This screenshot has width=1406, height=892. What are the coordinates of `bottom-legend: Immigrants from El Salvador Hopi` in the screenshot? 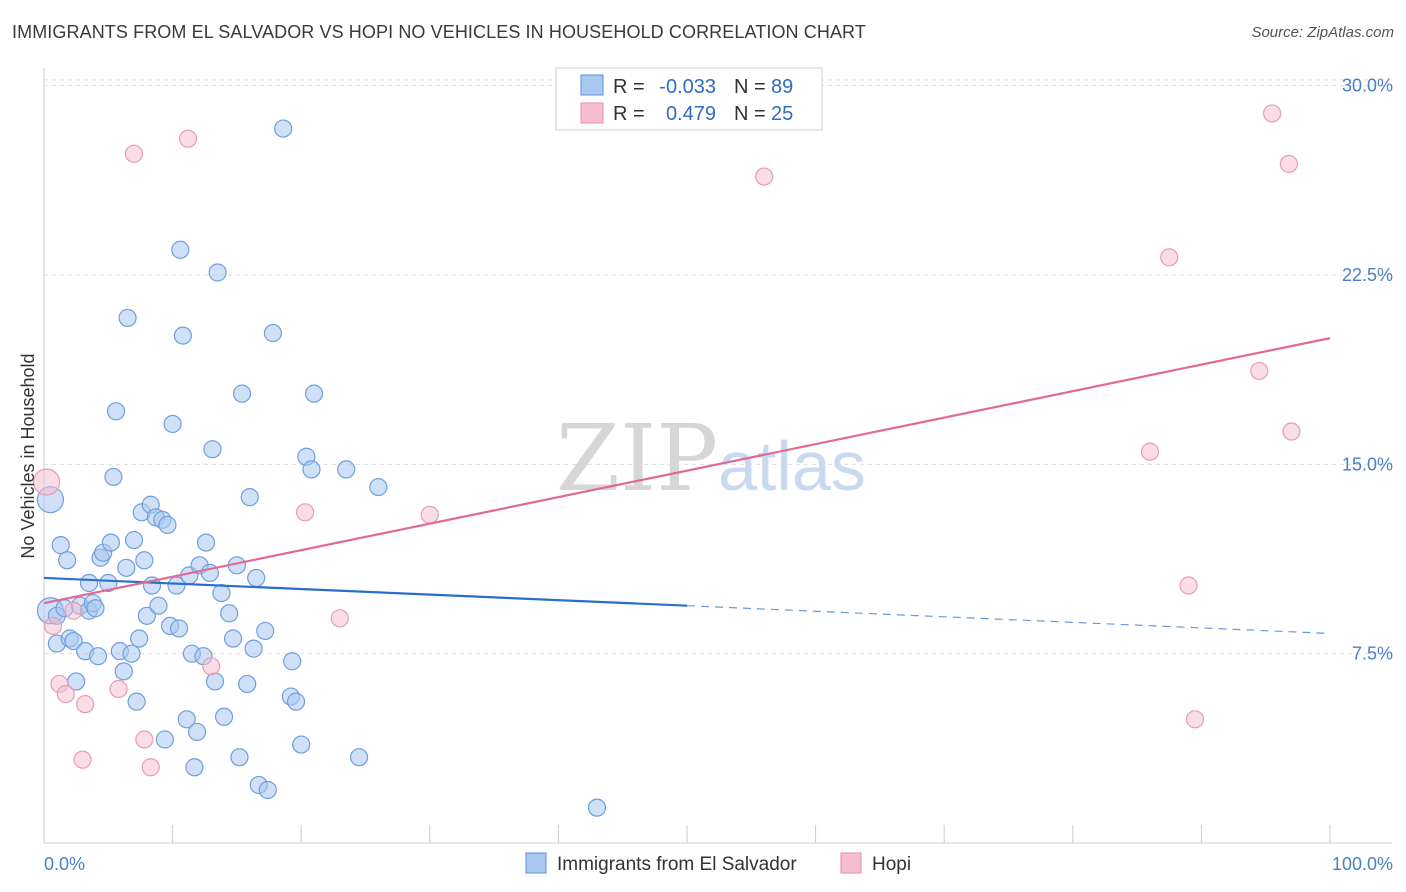 It's located at (718, 863).